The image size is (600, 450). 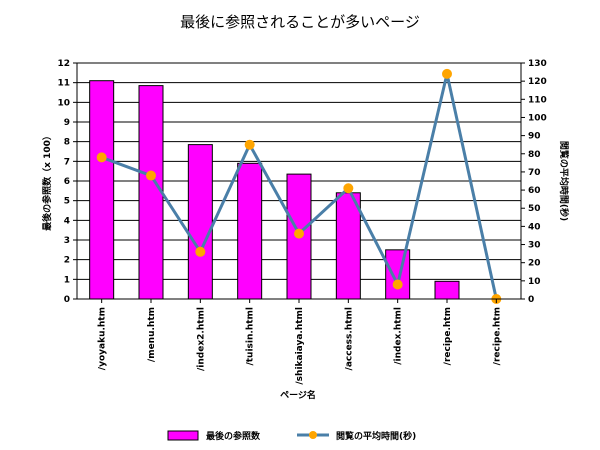 What do you see at coordinates (300, 22) in the screenshot?
I see `chart-title: 最後に参照されることが多いページ` at bounding box center [300, 22].